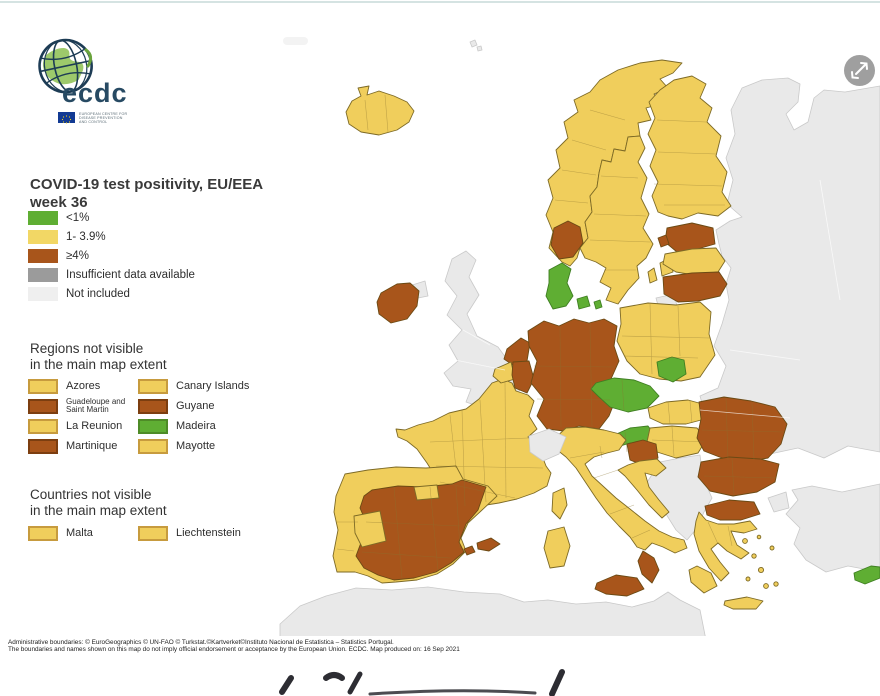  What do you see at coordinates (193, 386) in the screenshot?
I see `region-item-canary-islands: Canary Islands` at bounding box center [193, 386].